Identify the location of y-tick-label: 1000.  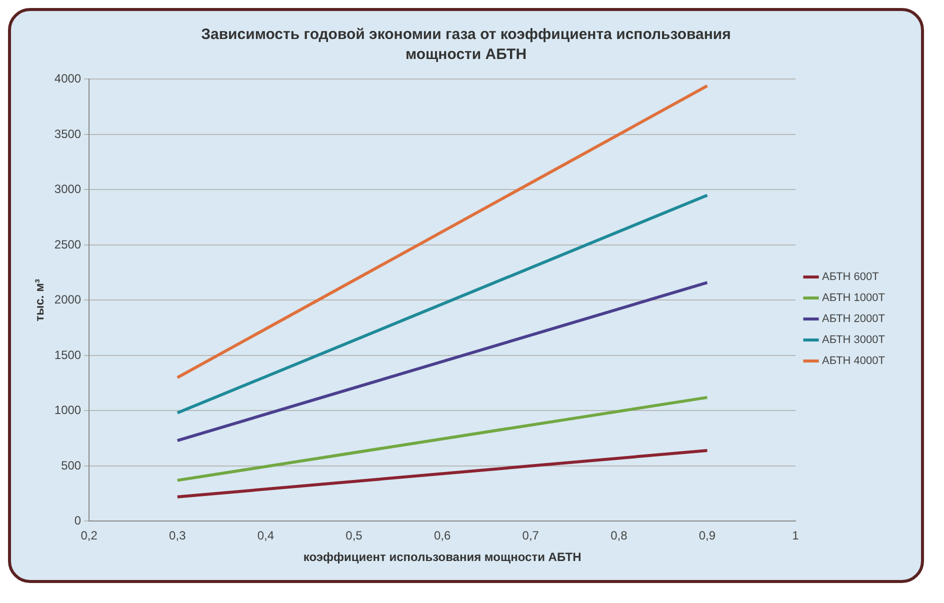
(68, 410).